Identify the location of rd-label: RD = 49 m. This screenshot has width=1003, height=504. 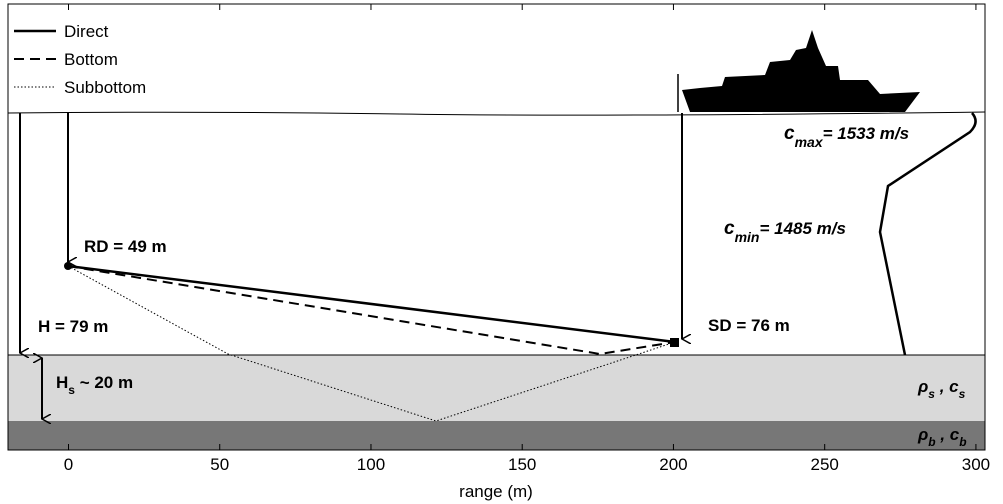
(125, 246).